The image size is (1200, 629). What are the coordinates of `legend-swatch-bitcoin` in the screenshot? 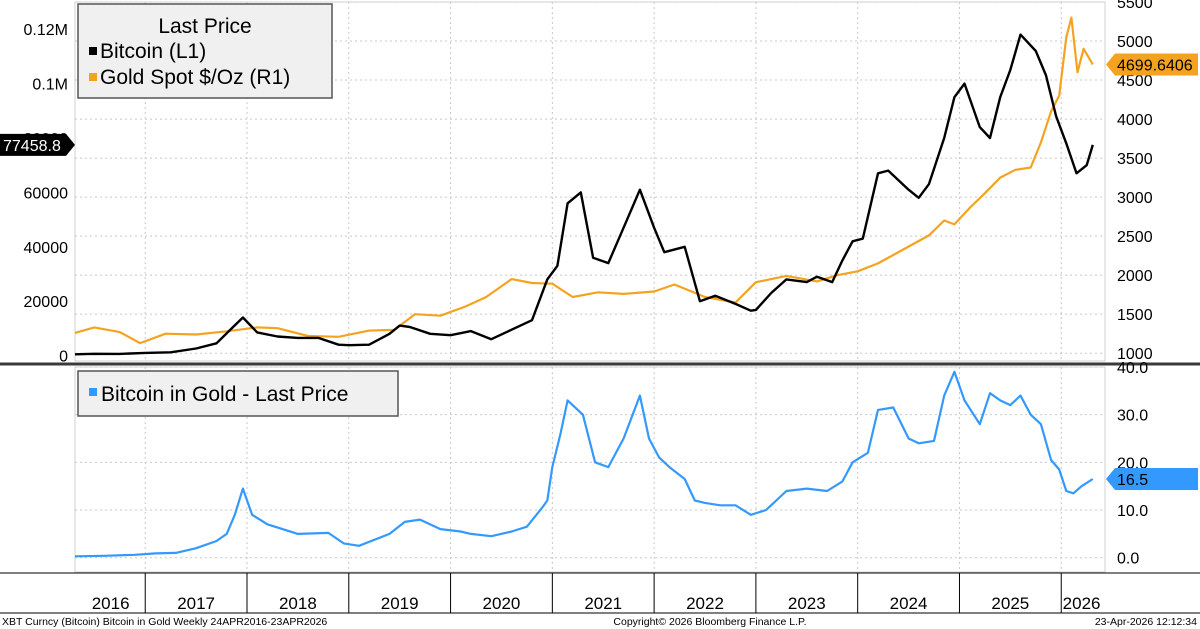 It's located at (93, 51).